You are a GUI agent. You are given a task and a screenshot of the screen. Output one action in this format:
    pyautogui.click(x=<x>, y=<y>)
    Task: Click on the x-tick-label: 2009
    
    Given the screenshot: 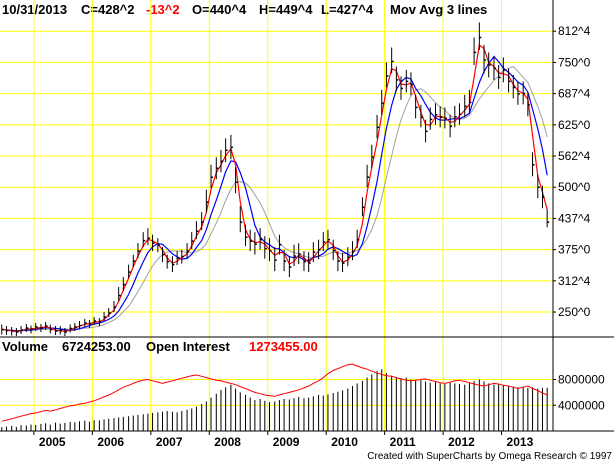 What is the action you would take?
    pyautogui.click(x=286, y=442)
    